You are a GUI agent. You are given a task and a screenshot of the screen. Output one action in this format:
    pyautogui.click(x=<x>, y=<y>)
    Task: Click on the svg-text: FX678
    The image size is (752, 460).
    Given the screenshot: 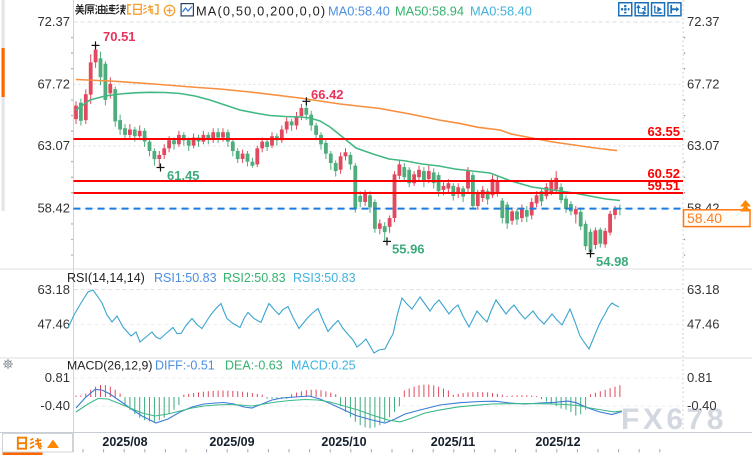 What is the action you would take?
    pyautogui.click(x=674, y=419)
    